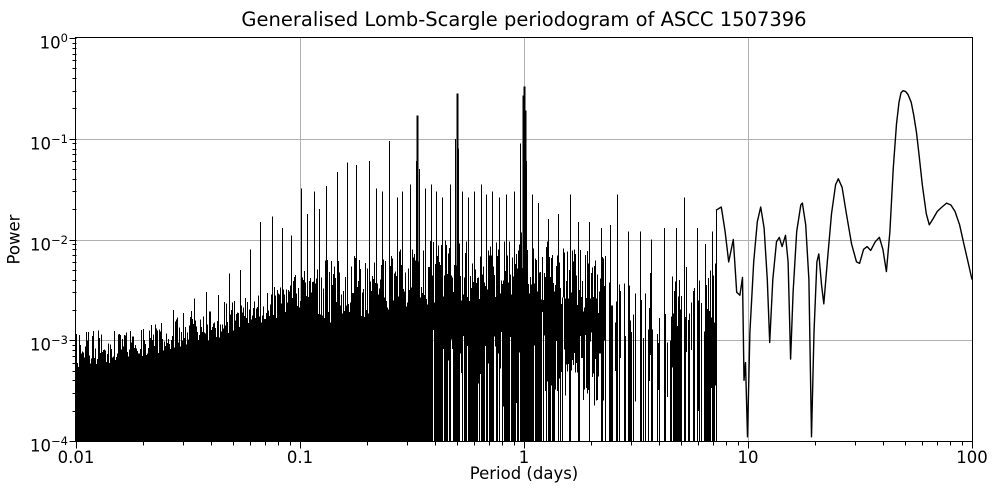 This screenshot has height=500, width=1000. I want to click on x-tick-label-1: 1, so click(524, 457).